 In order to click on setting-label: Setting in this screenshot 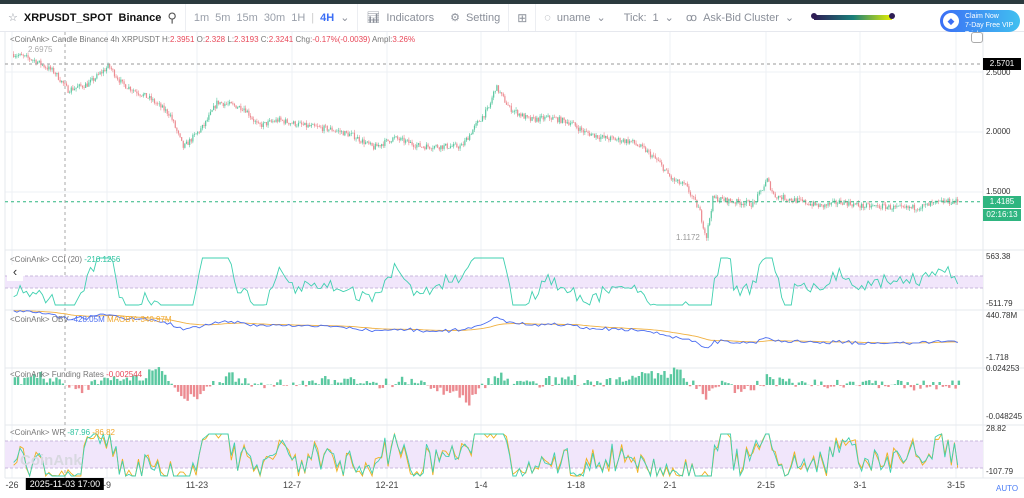, I will do `click(483, 17)`.